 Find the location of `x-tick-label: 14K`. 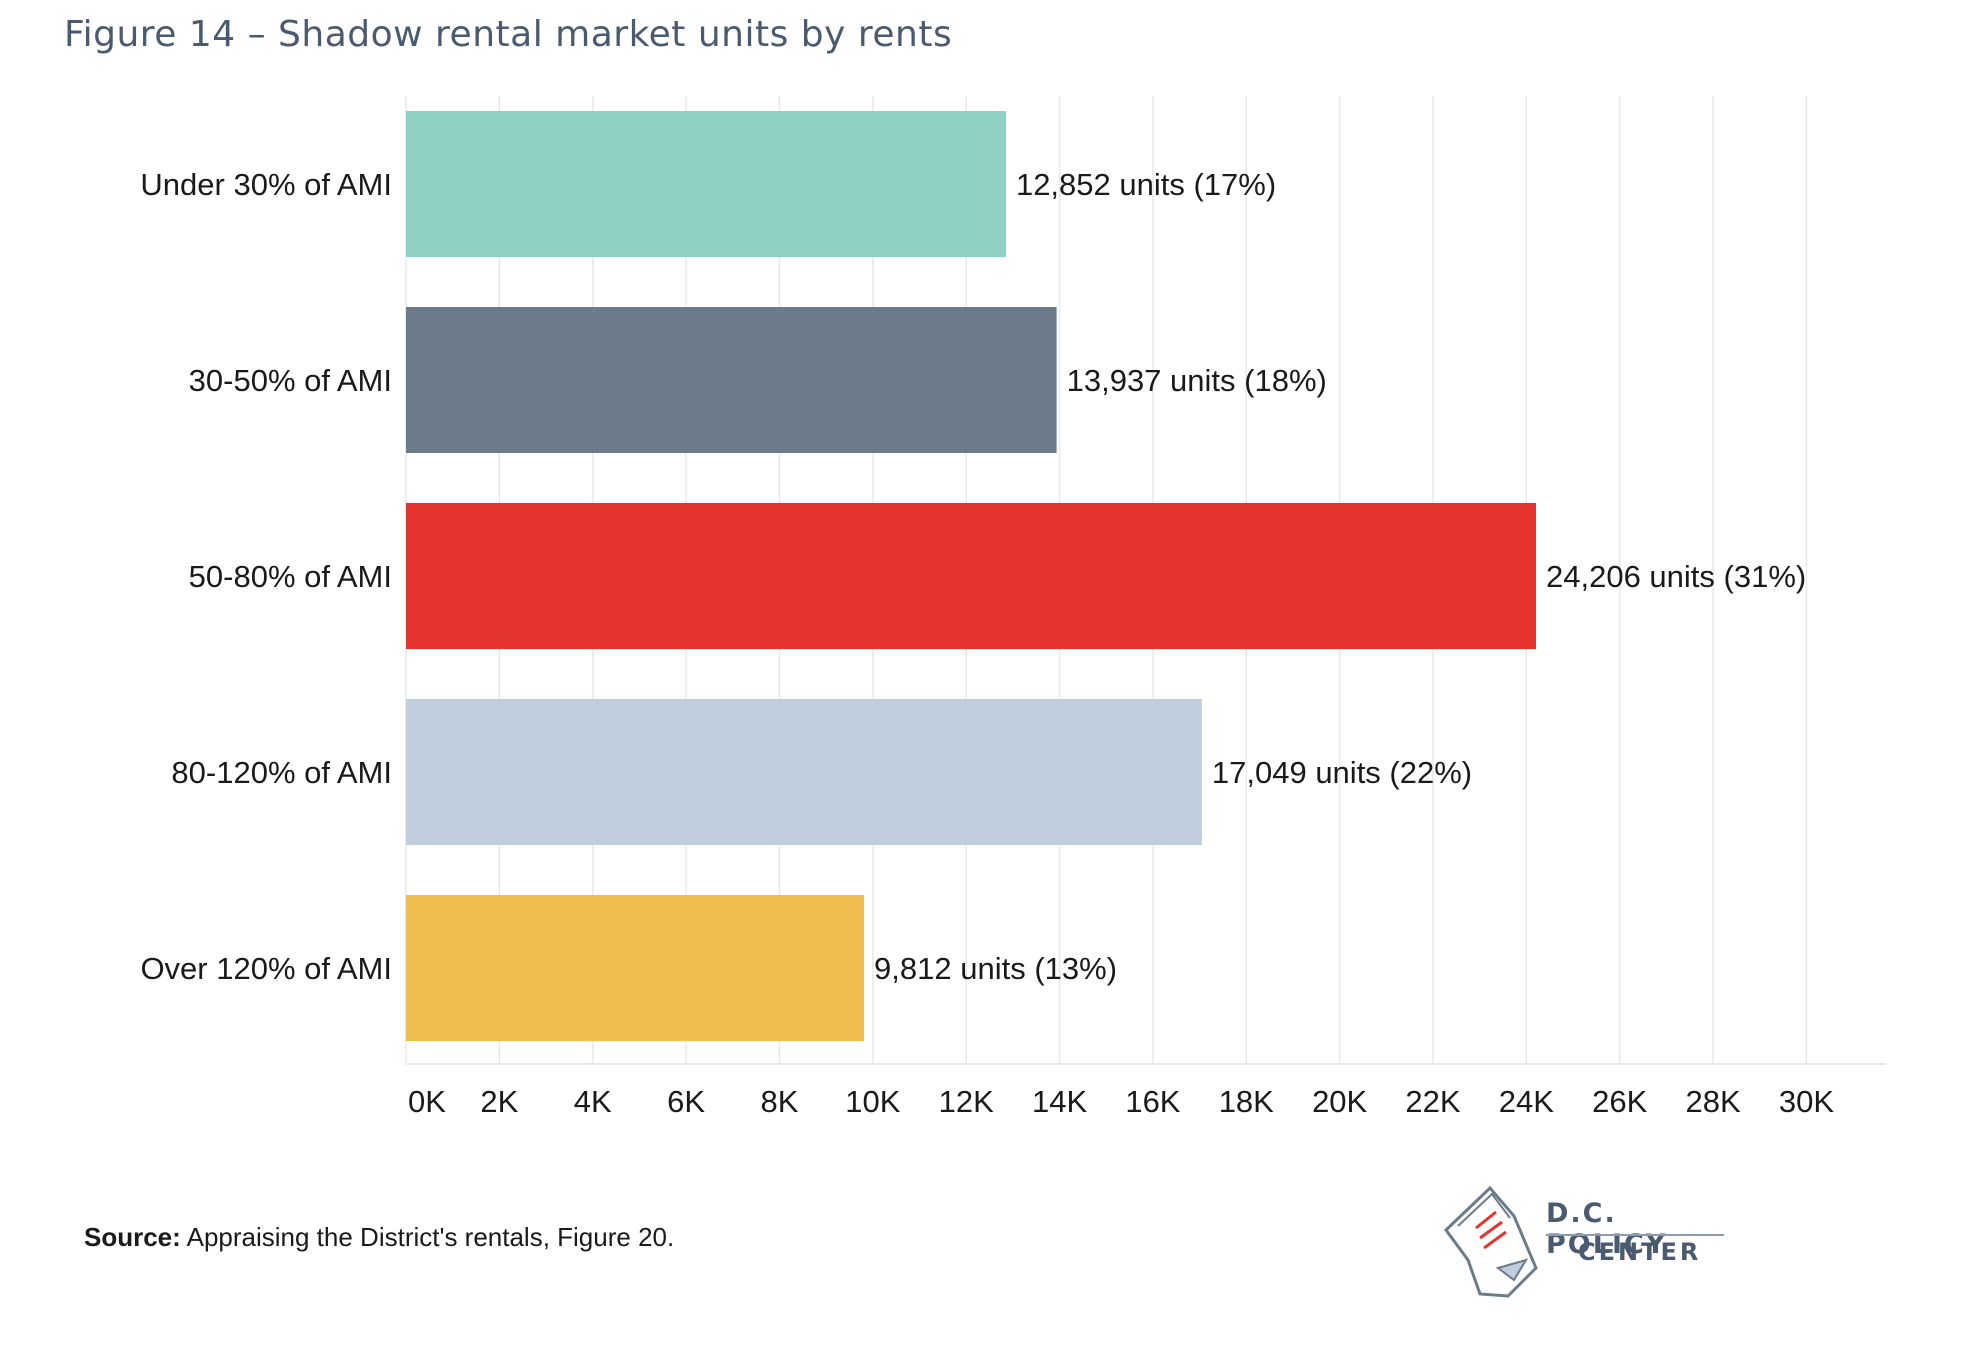

x-tick-label: 14K is located at coordinates (1059, 1101).